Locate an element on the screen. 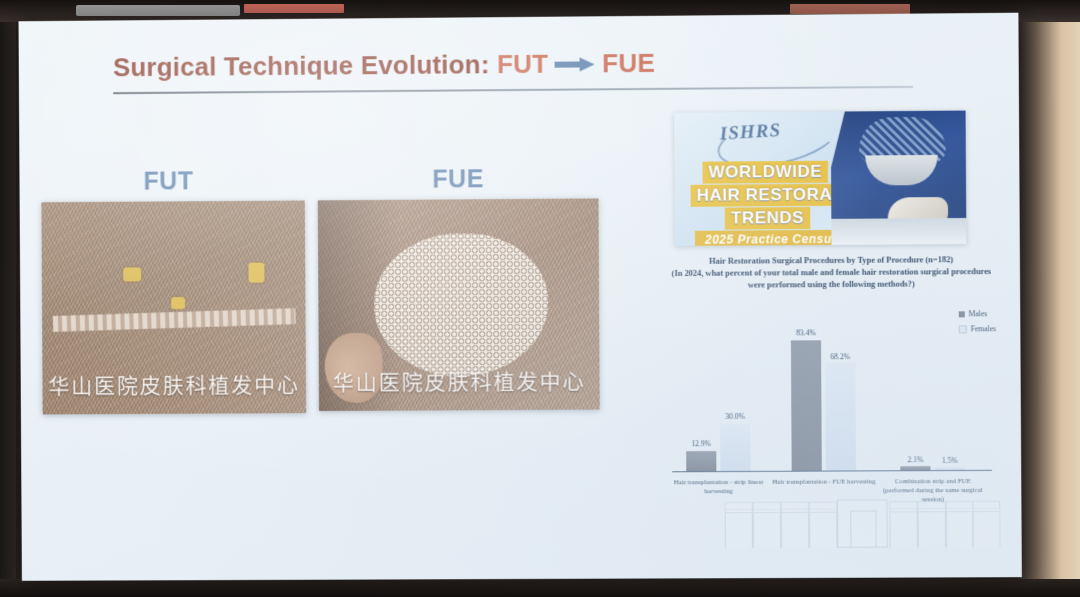  right-arrow-icon is located at coordinates (575, 64).